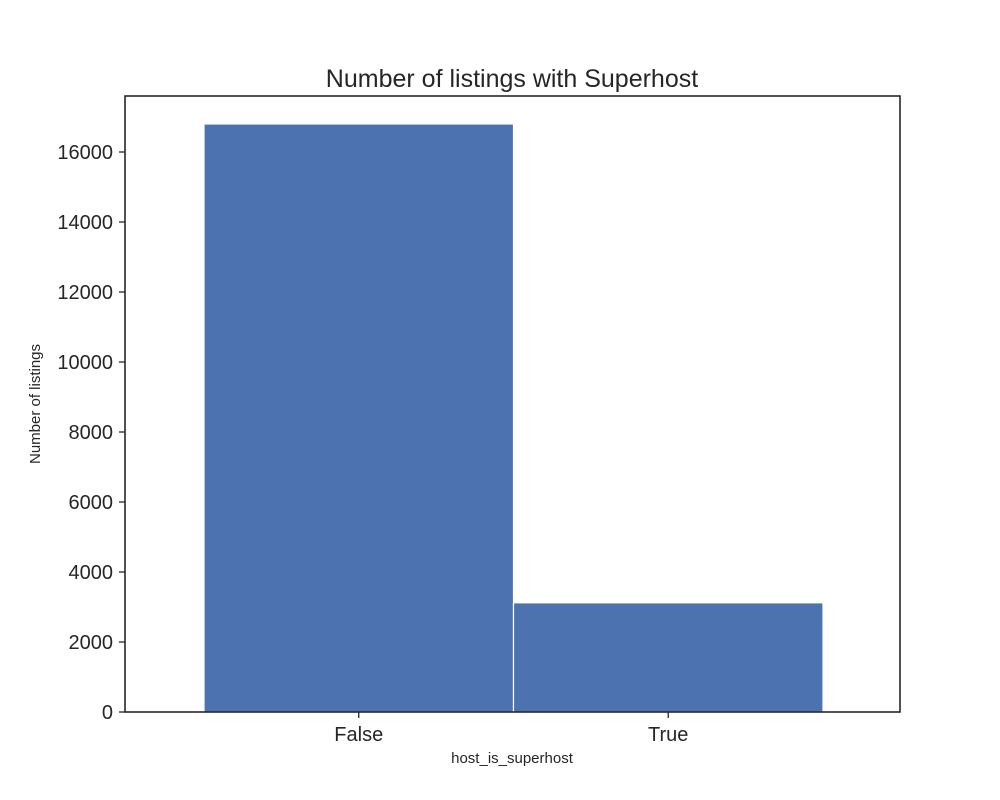 This screenshot has width=1000, height=800. Describe the element at coordinates (668, 735) in the screenshot. I see `x-tick-label: True` at that location.